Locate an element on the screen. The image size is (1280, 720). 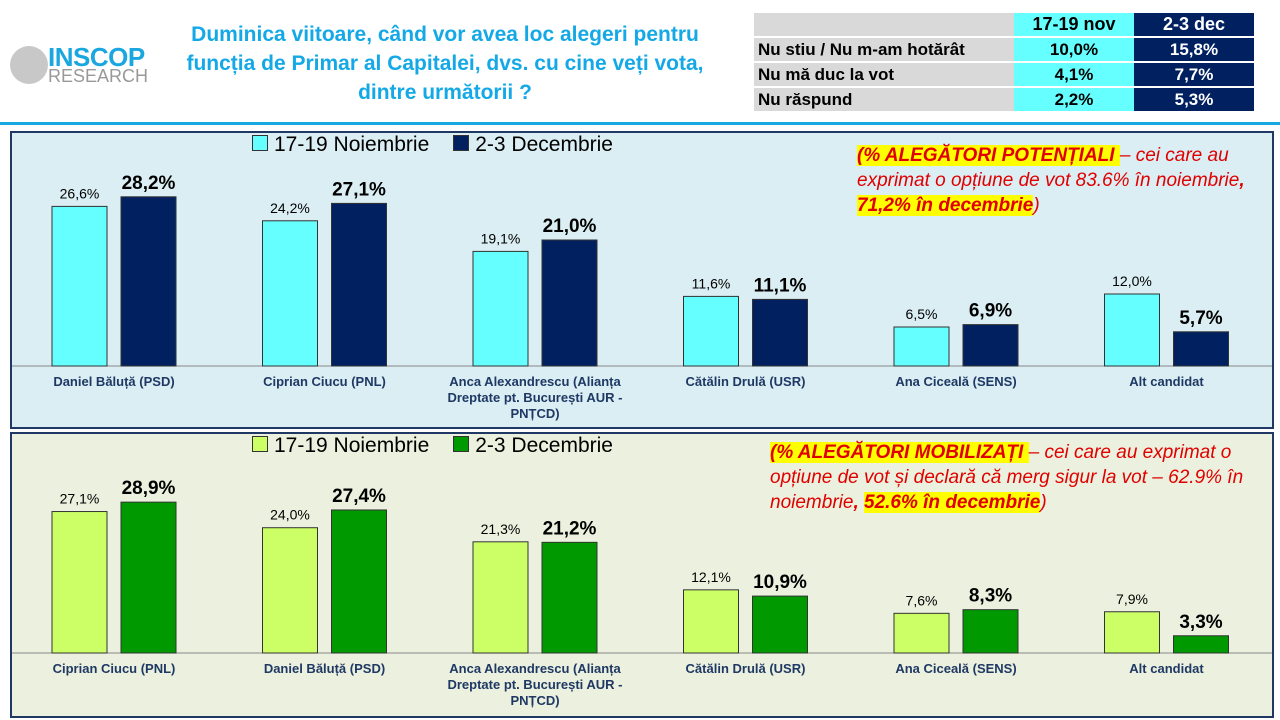
data-label: 8,3% is located at coordinates (990, 596).